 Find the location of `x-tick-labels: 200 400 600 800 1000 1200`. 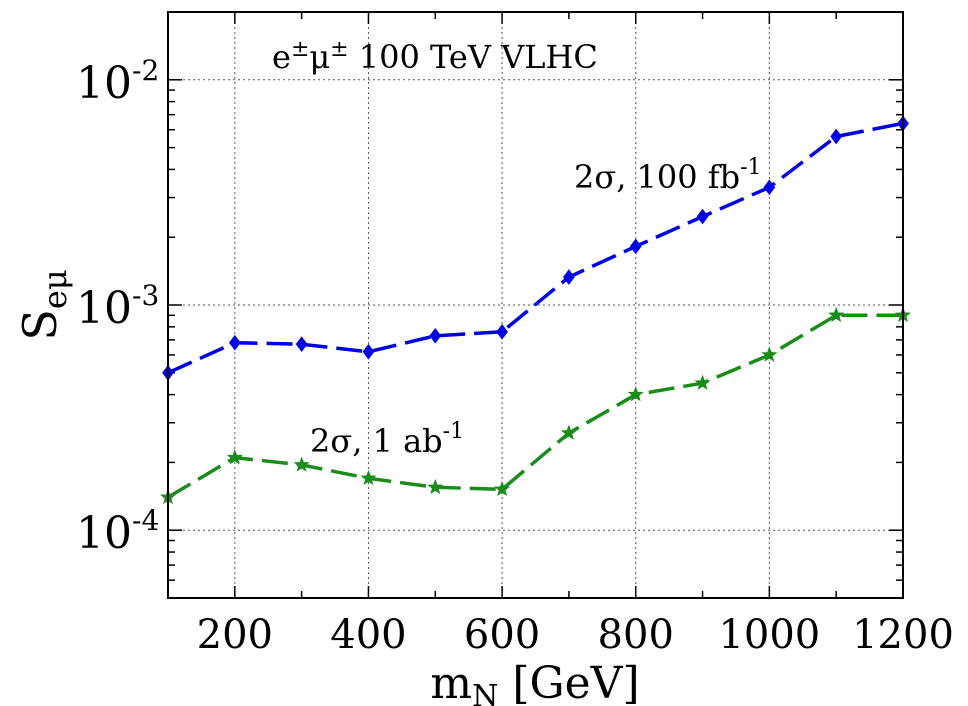

x-tick-labels: 200 400 600 800 1000 1200 is located at coordinates (575, 635).